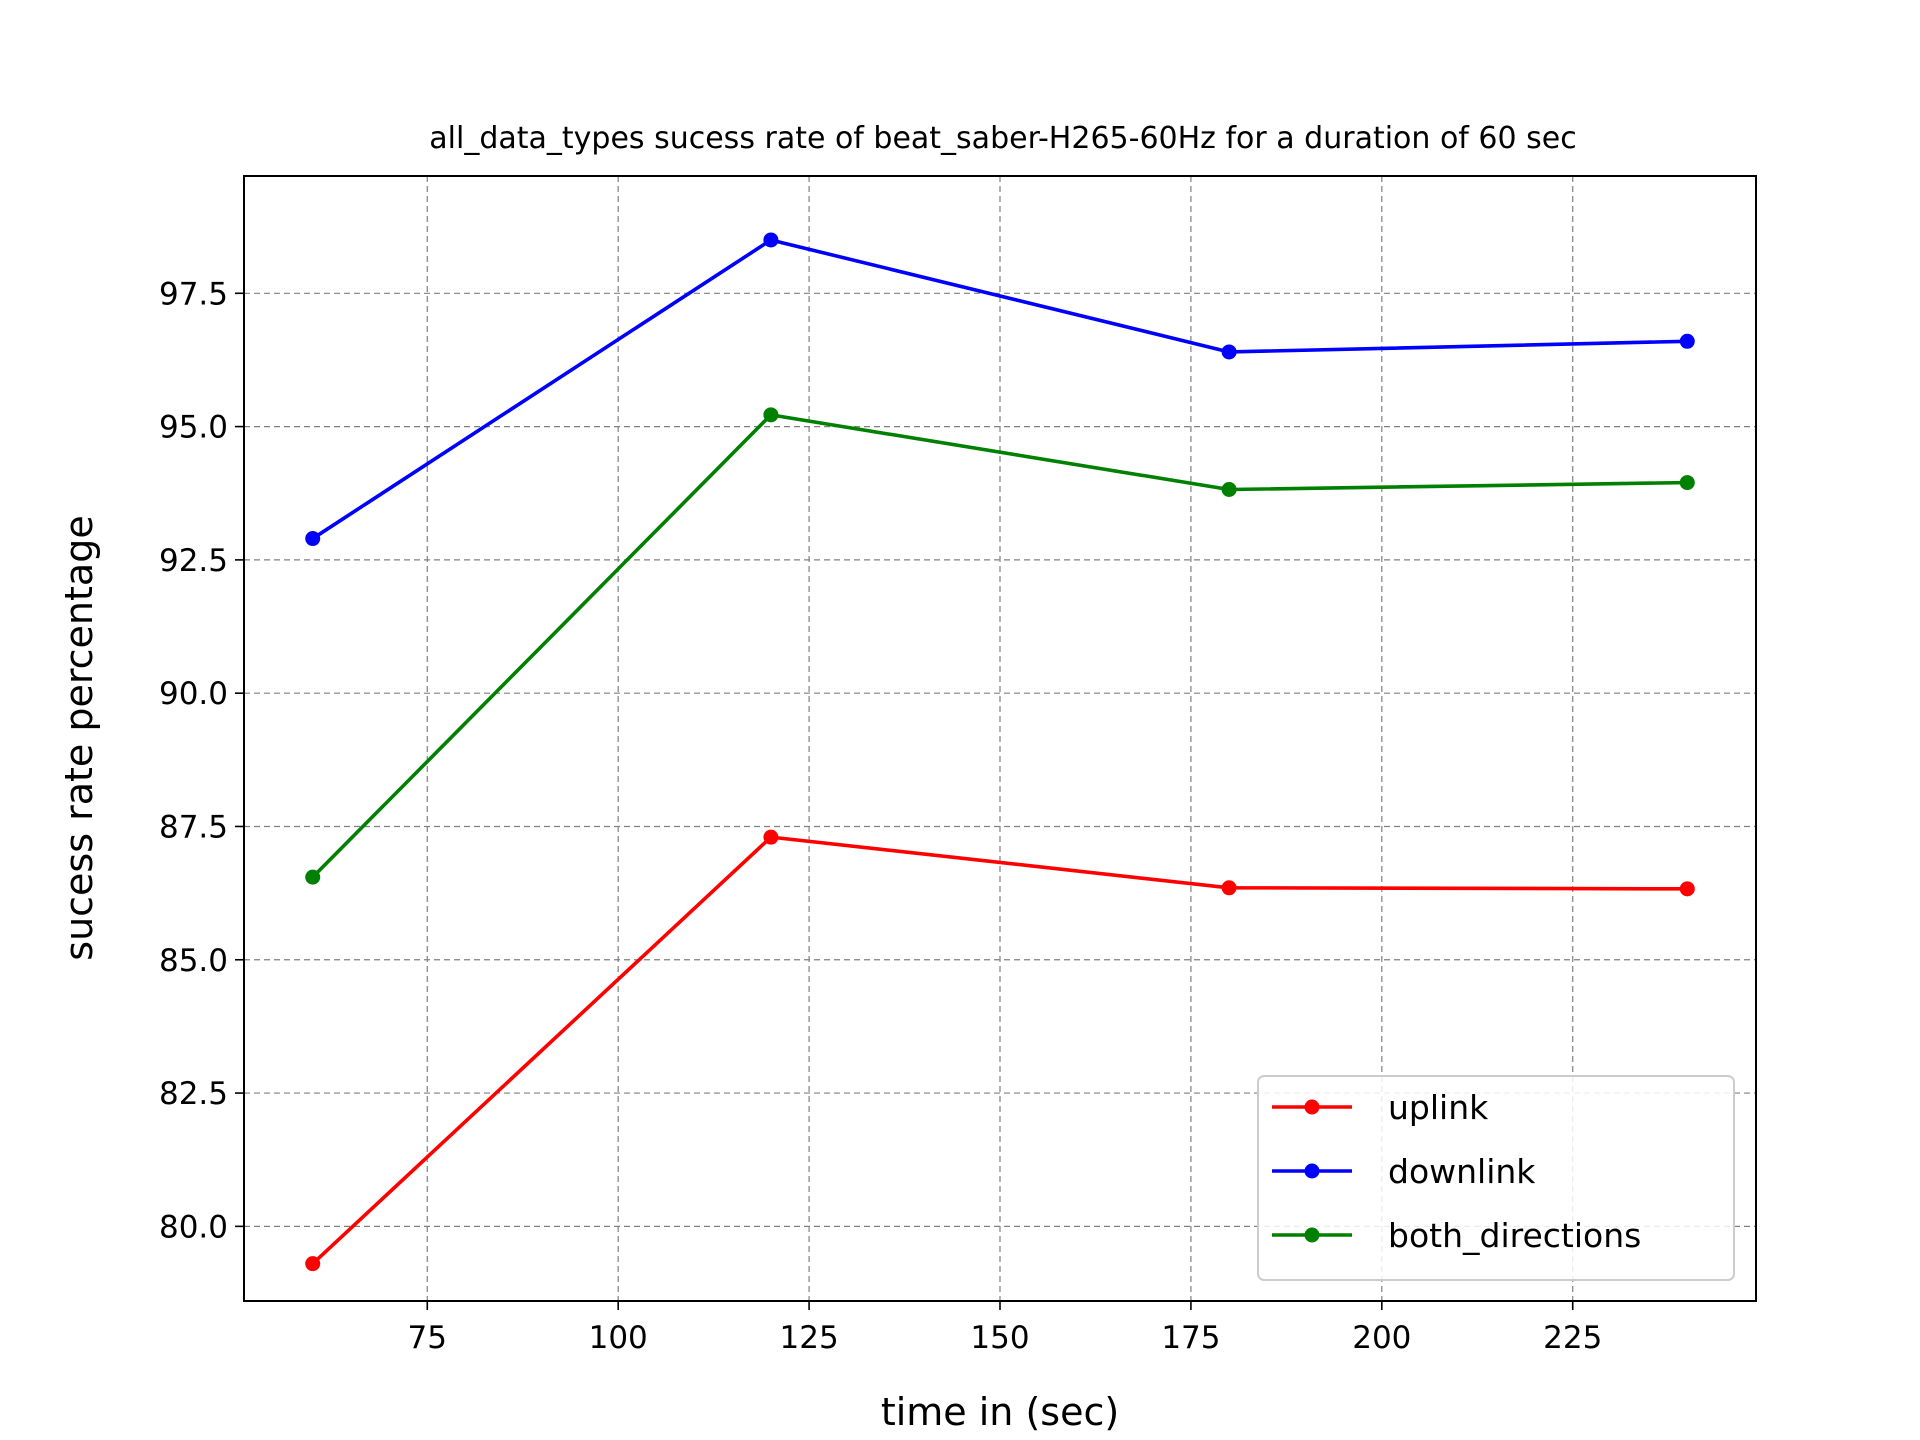 Image resolution: width=1920 pixels, height=1440 pixels. What do you see at coordinates (1381, 1338) in the screenshot?
I see `x-tick-label: 200` at bounding box center [1381, 1338].